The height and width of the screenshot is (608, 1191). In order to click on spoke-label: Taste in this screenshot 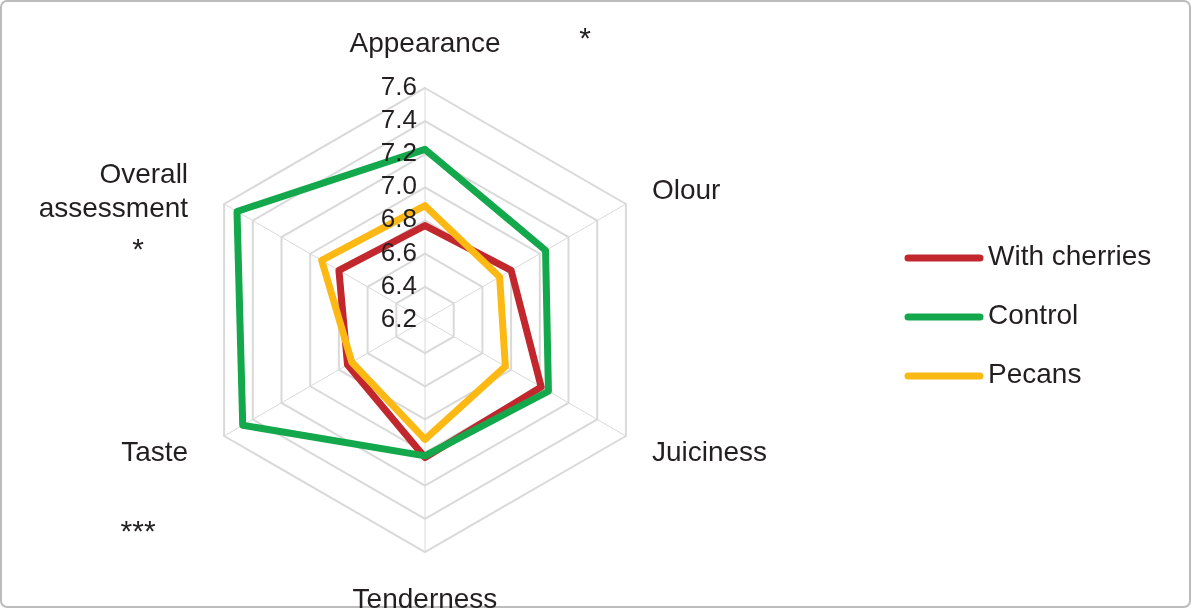, I will do `click(155, 451)`.